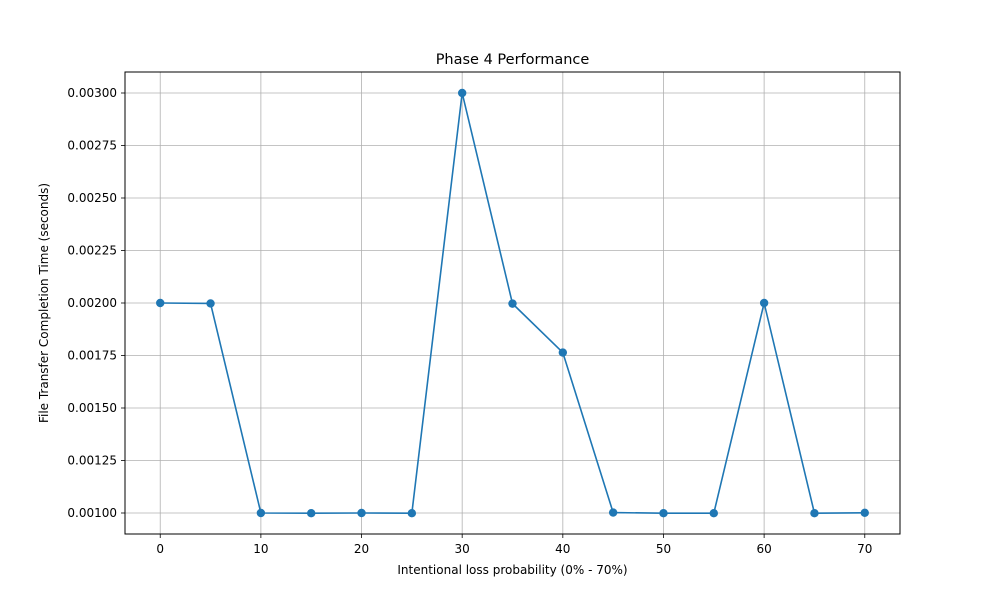  Describe the element at coordinates (663, 549) in the screenshot. I see `x-tick-label: 50` at that location.